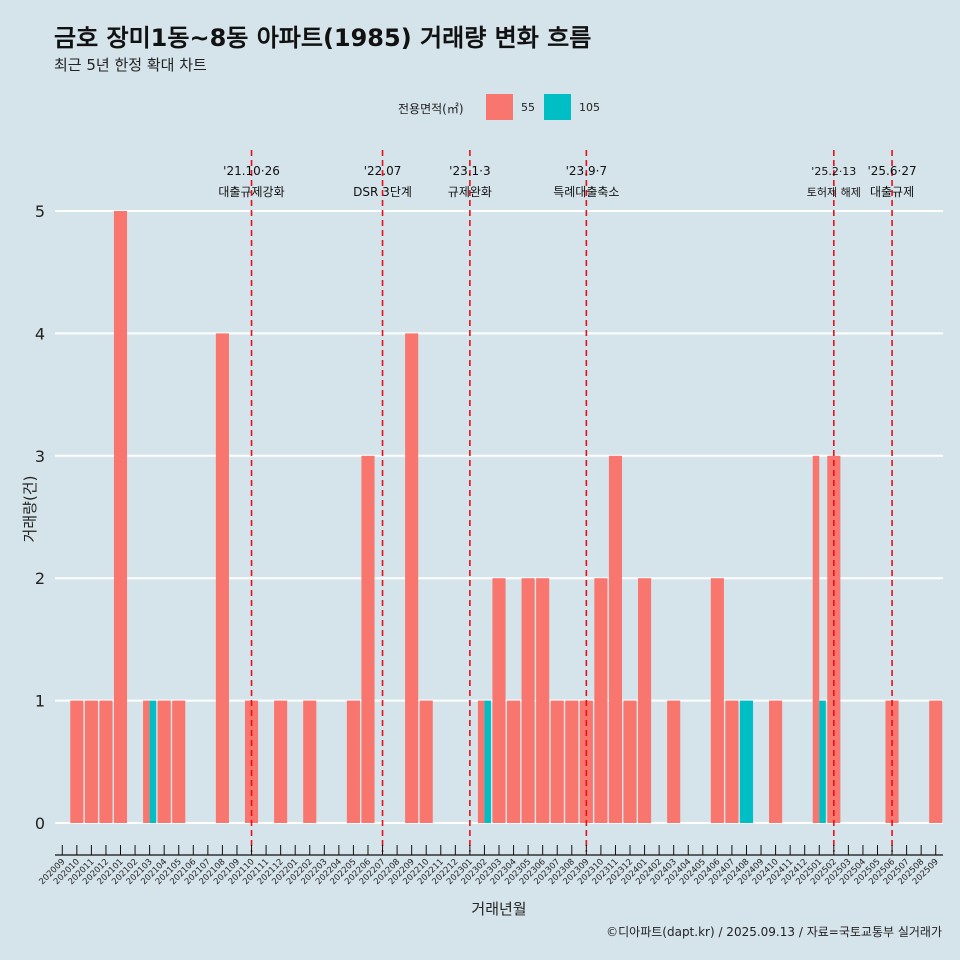 The width and height of the screenshot is (960, 960). Describe the element at coordinates (834, 192) in the screenshot. I see `event-label-202502: 토허제 해제` at that location.